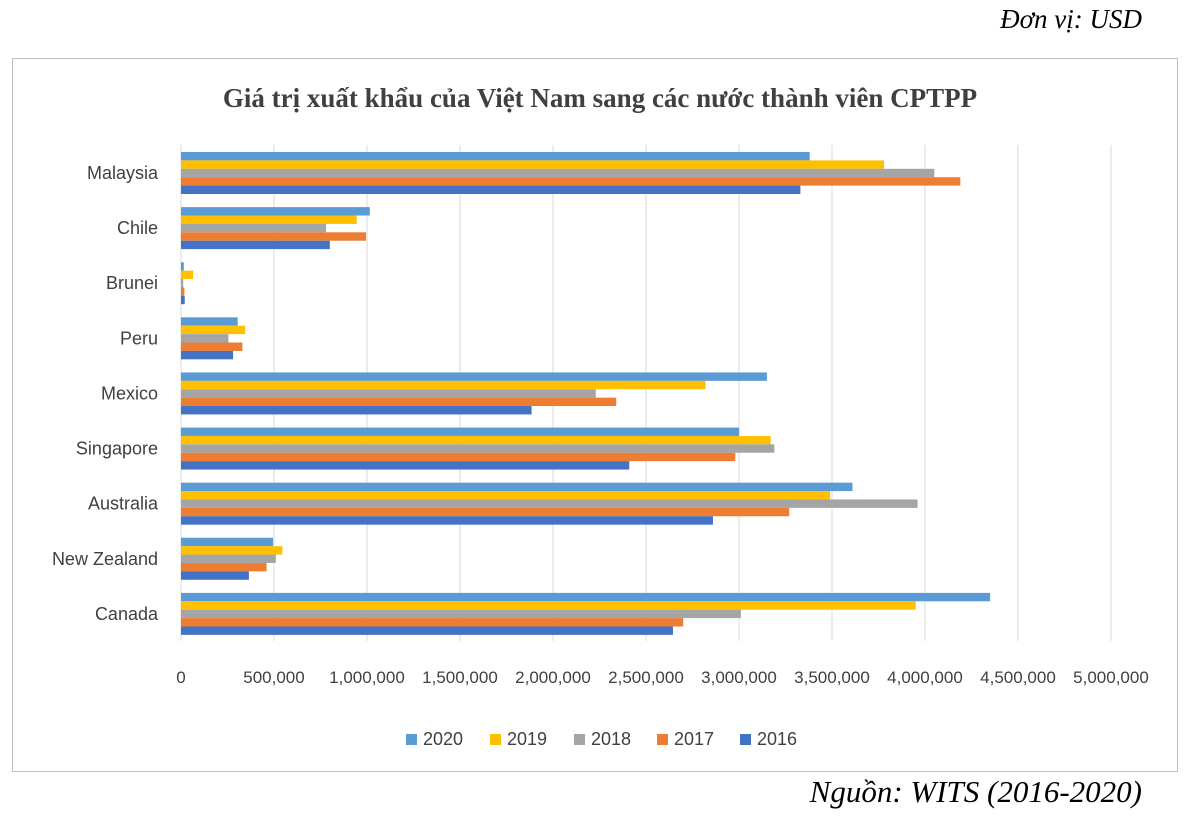 This screenshot has height=820, width=1192. I want to click on legend-label-2018: 2018, so click(611, 739).